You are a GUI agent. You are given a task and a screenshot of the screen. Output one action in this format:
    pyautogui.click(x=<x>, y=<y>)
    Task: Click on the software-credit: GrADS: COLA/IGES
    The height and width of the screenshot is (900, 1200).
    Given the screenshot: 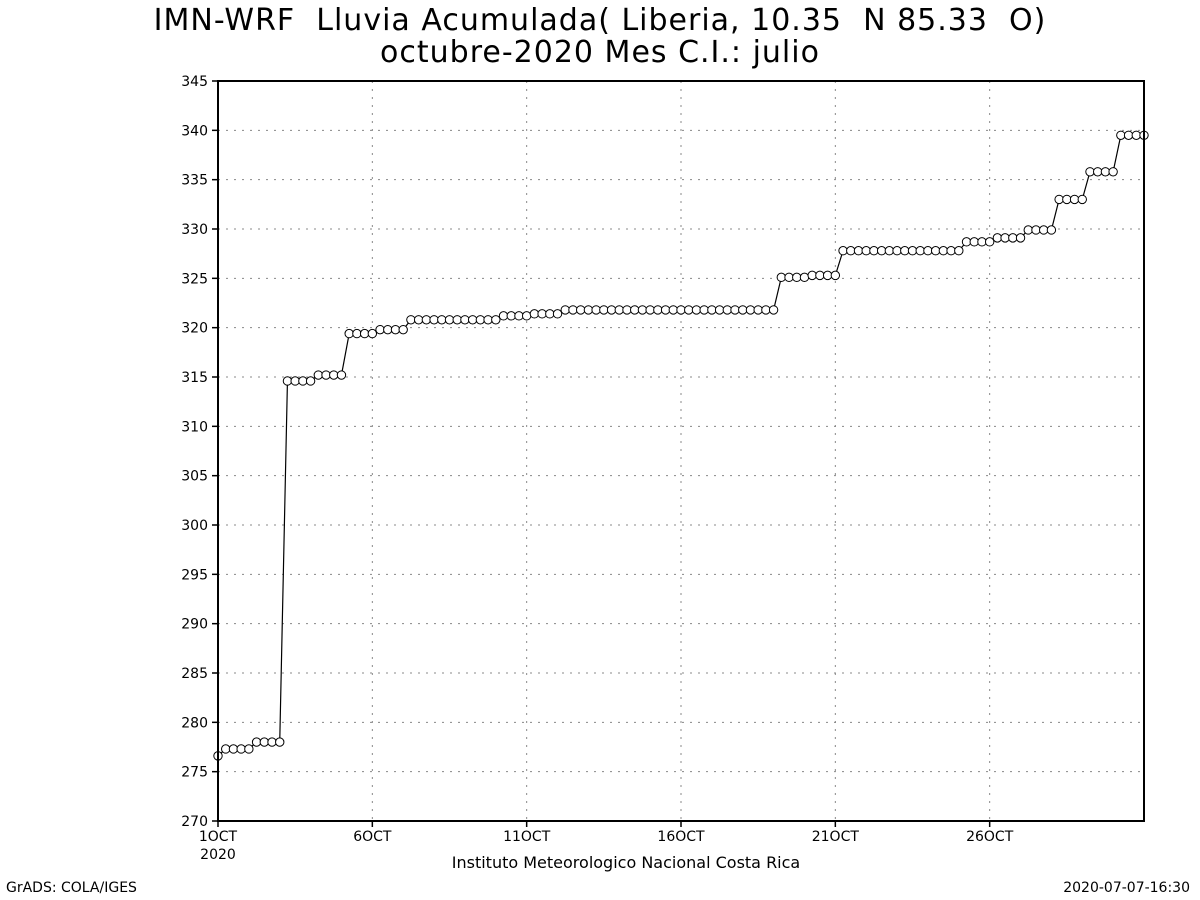 What is the action you would take?
    pyautogui.click(x=71, y=888)
    